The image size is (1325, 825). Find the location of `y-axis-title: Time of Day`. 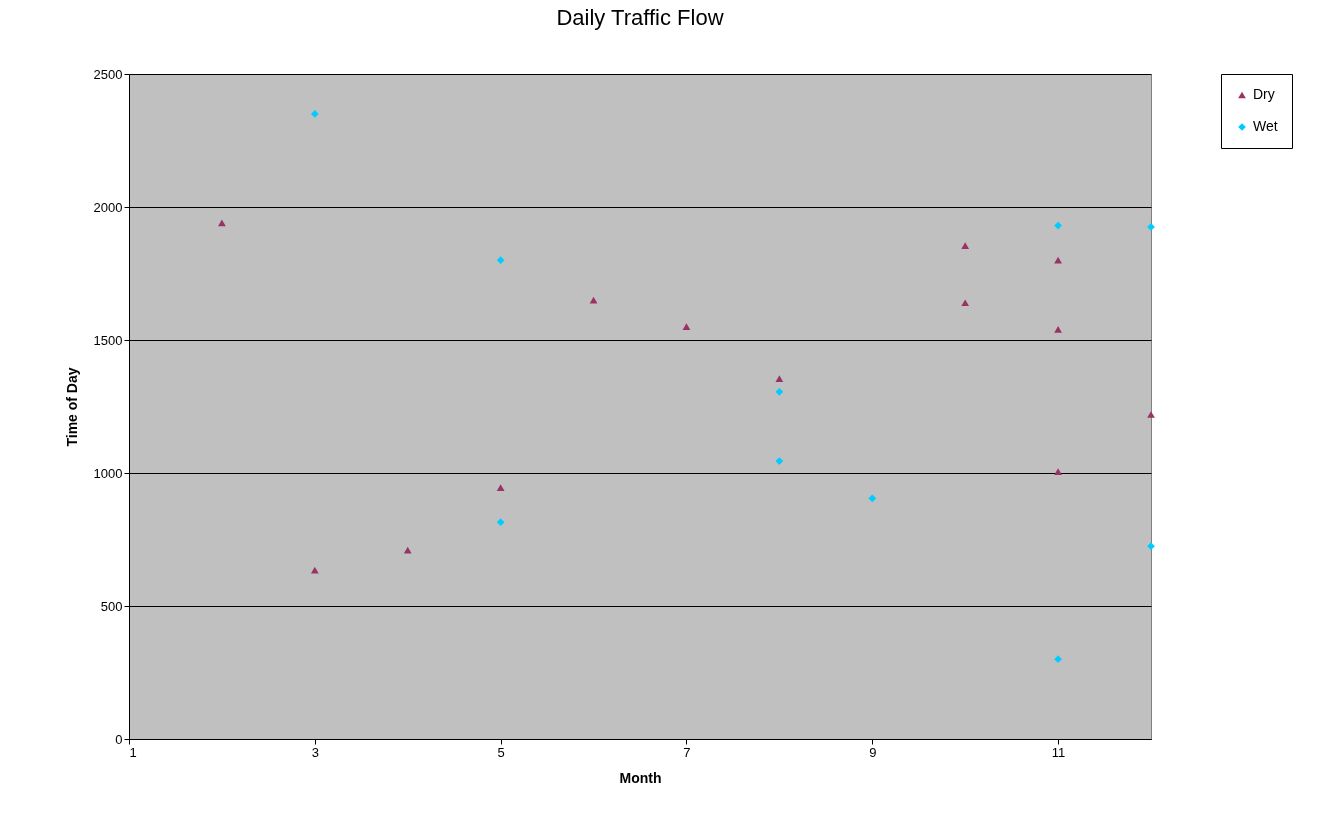

y-axis-title: Time of Day is located at coordinates (71, 407).